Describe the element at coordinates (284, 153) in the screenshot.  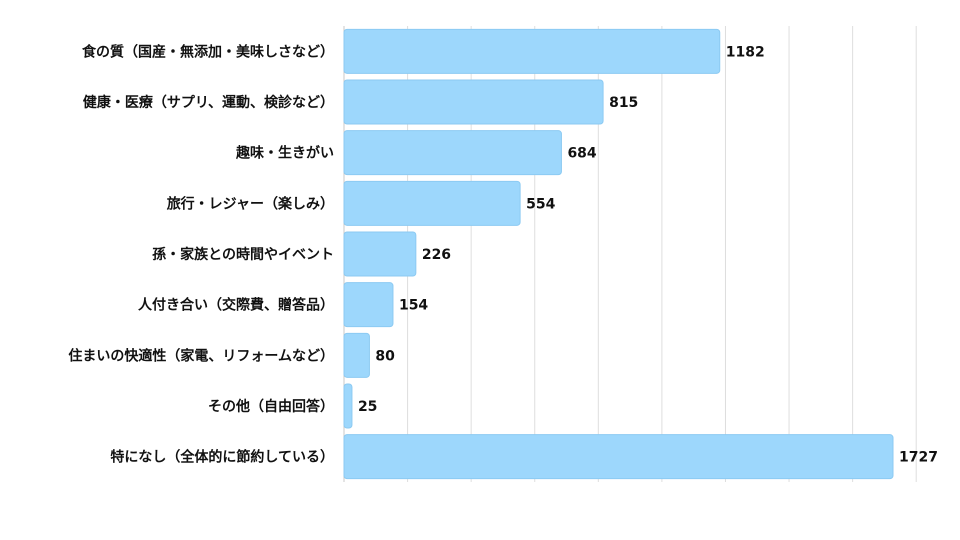
I see `category-label: 趣味・生きがい` at that location.